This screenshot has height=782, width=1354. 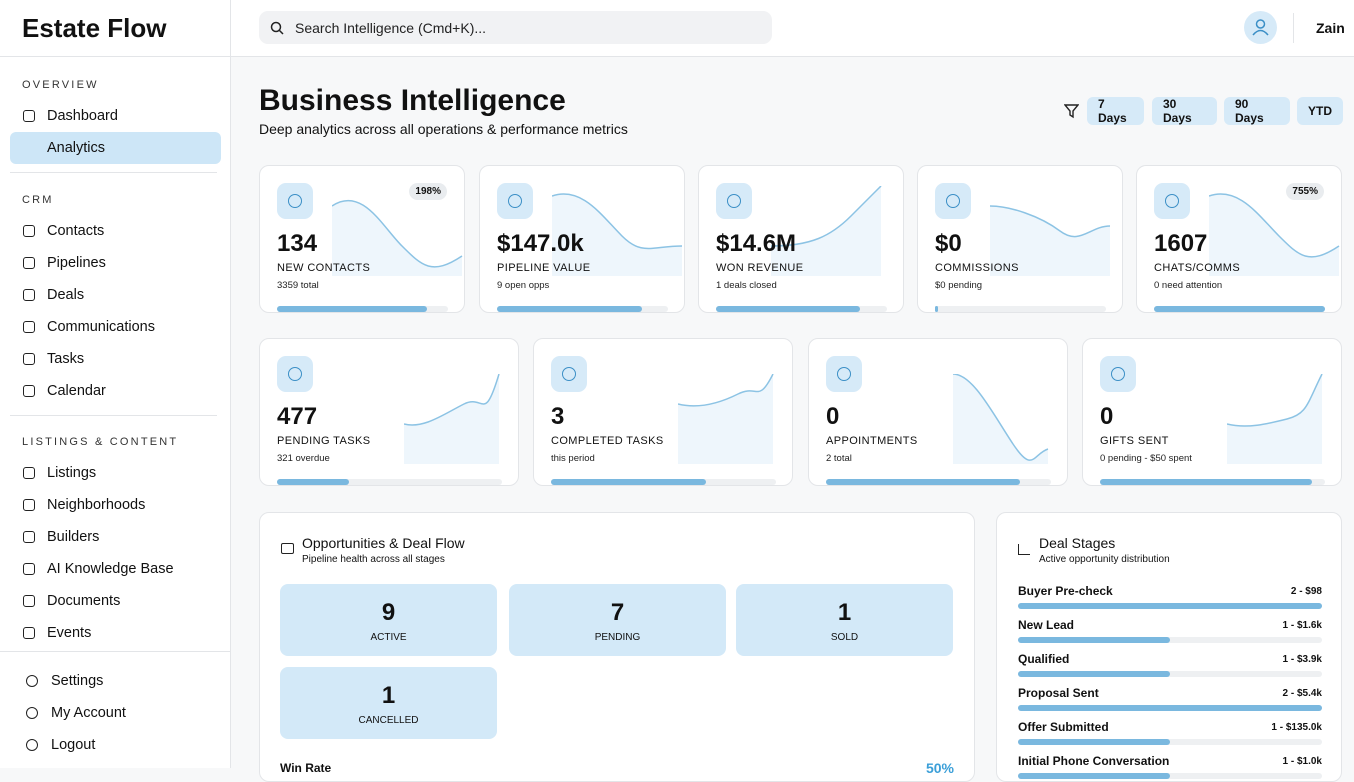 What do you see at coordinates (389, 412) in the screenshot?
I see `kpi-card: 477 PENDING TASKS 321 overdue` at bounding box center [389, 412].